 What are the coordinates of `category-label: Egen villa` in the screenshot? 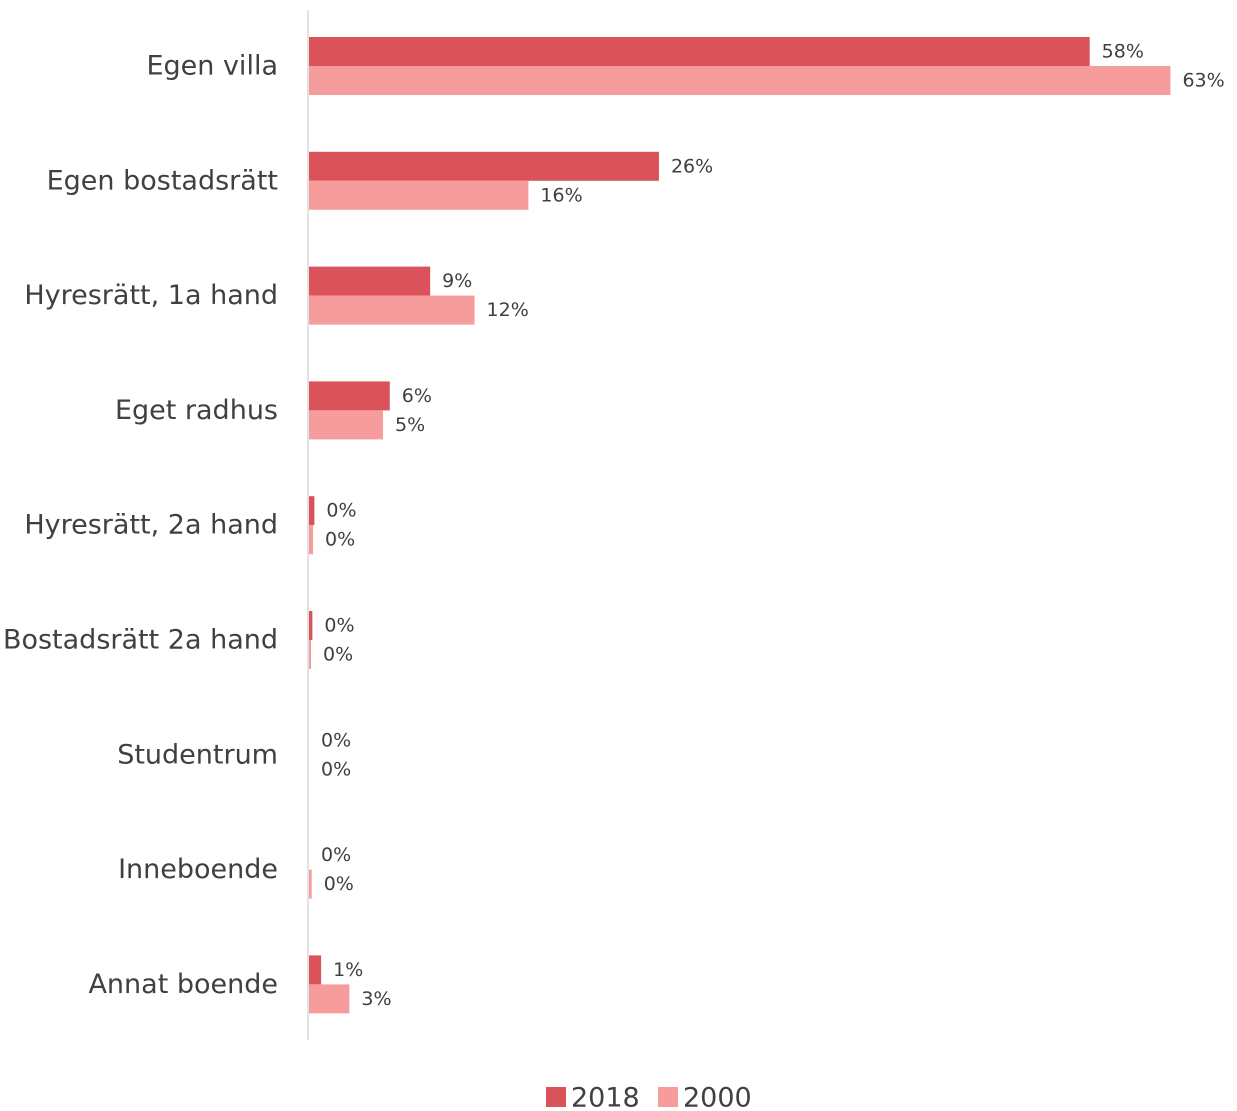 It's located at (212, 66).